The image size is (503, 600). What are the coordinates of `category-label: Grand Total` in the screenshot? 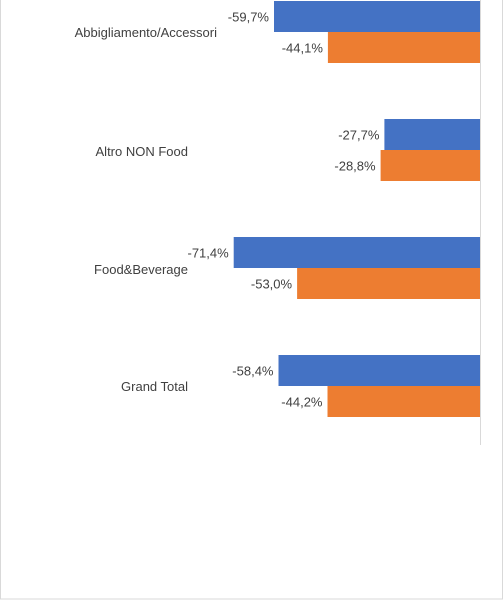 It's located at (154, 386).